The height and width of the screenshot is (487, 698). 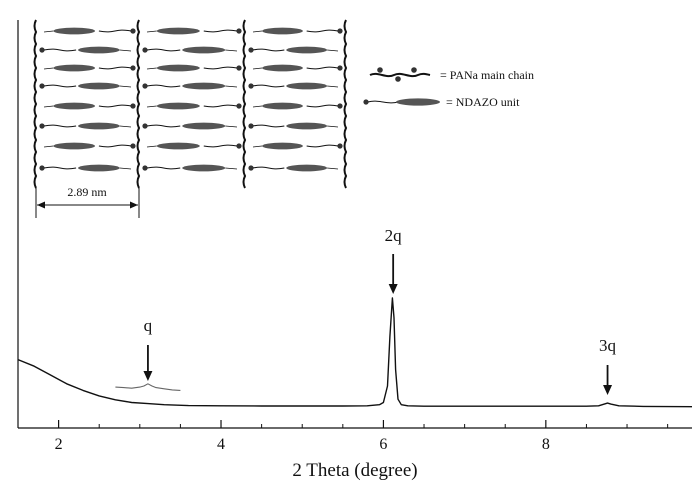 I want to click on x-tick-label: 4, so click(x=221, y=444).